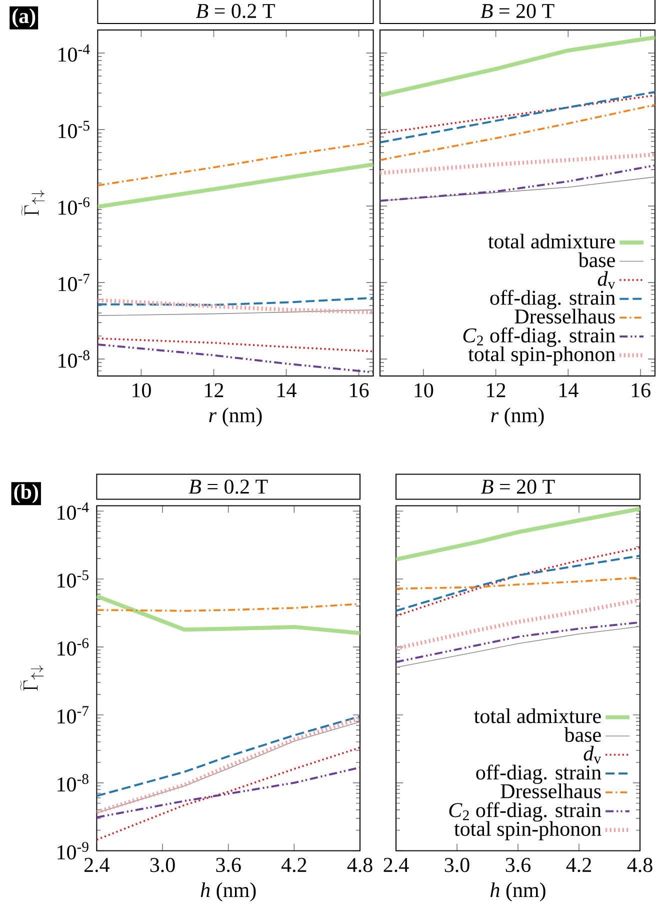 This screenshot has width=657, height=919. What do you see at coordinates (24, 18) in the screenshot?
I see `text: (a)` at bounding box center [24, 18].